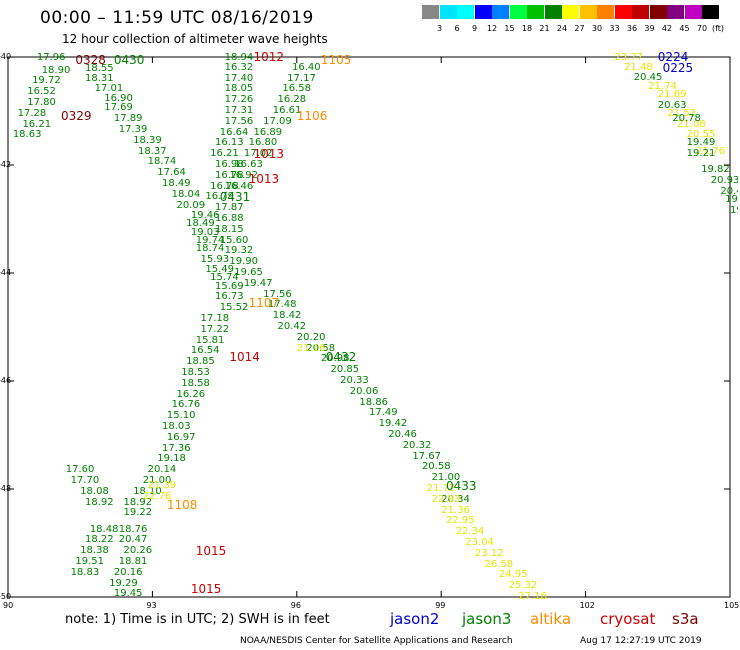 Image resolution: width=740 pixels, height=650 pixels. Describe the element at coordinates (46, 81) in the screenshot. I see `swh-value: 19.72` at that location.